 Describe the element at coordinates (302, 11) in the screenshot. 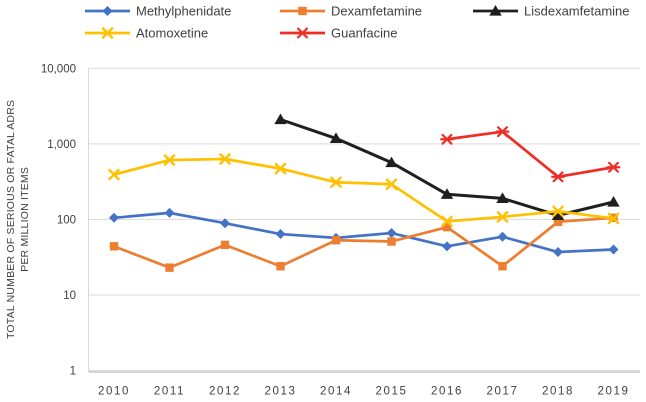

I see `legend-marker-dexamfetamine` at that location.